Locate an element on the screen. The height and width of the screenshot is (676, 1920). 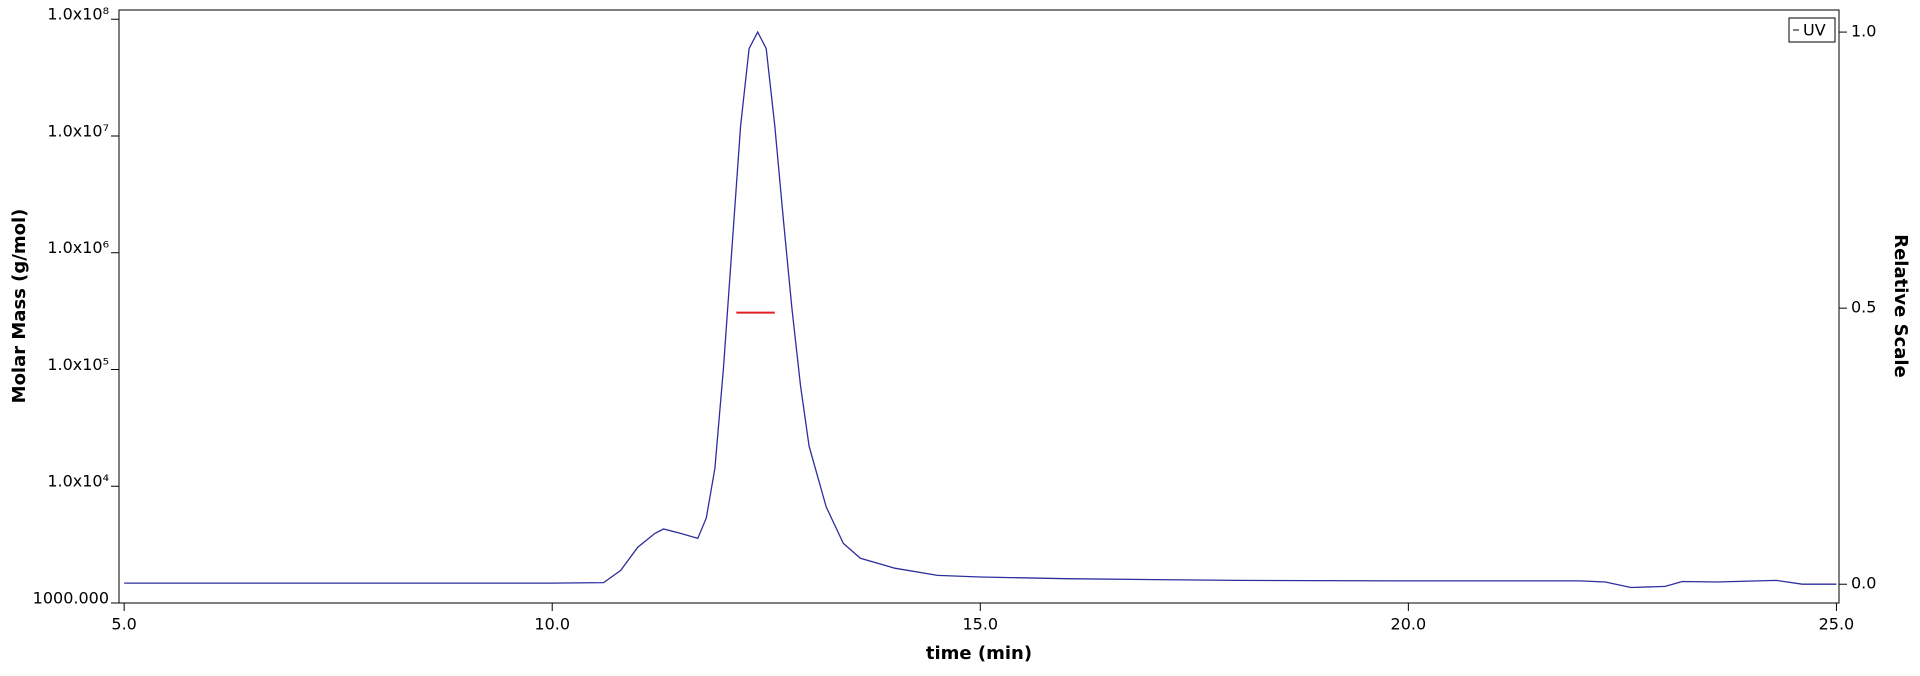
x-tick-label: 25.0 is located at coordinates (1837, 624).